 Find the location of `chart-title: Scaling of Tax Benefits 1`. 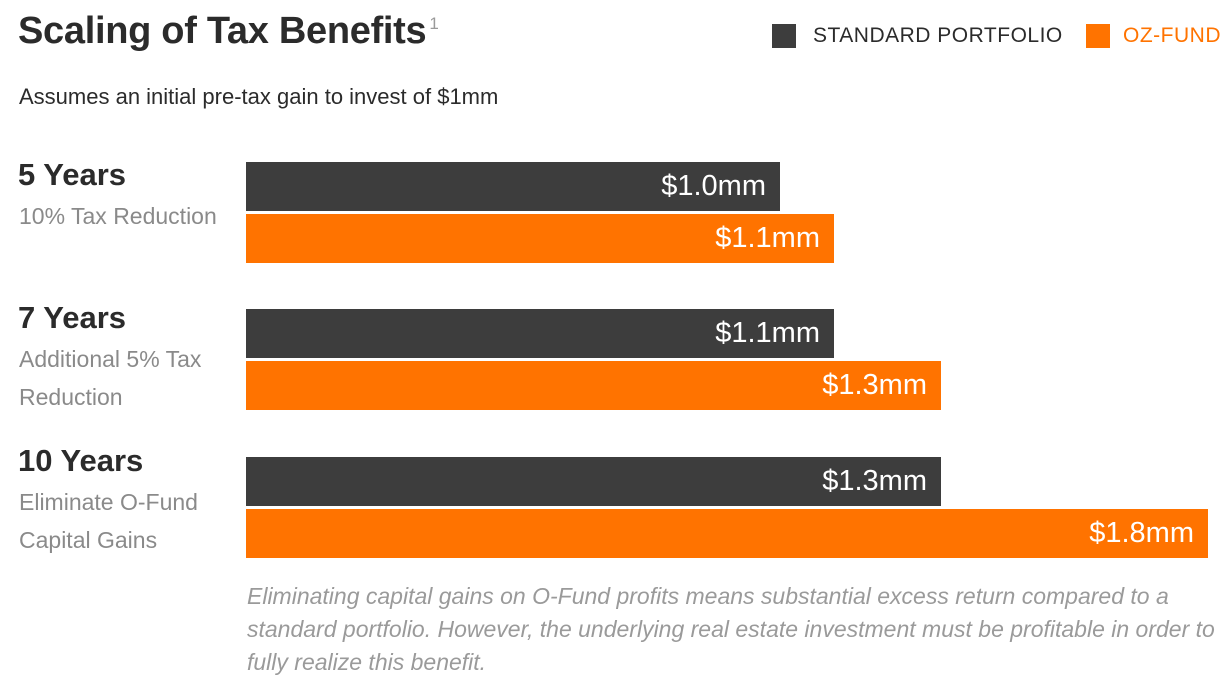

chart-title: Scaling of Tax Benefits 1 is located at coordinates (228, 31).